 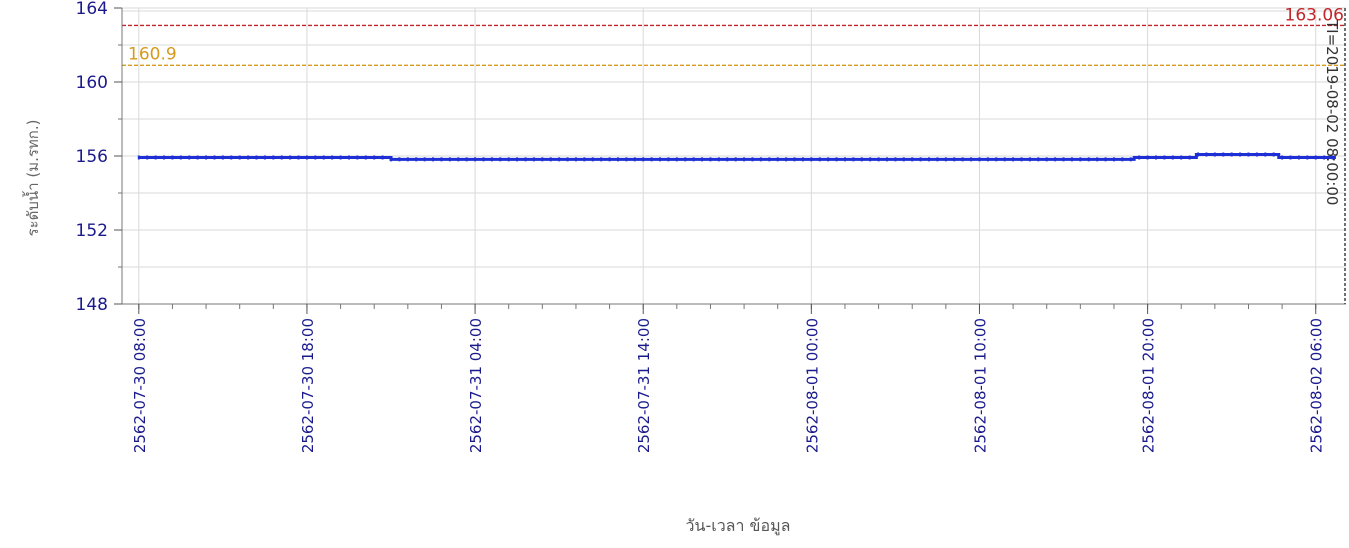 What do you see at coordinates (1314, 15) in the screenshot?
I see `reference-line-label: 163.06` at bounding box center [1314, 15].